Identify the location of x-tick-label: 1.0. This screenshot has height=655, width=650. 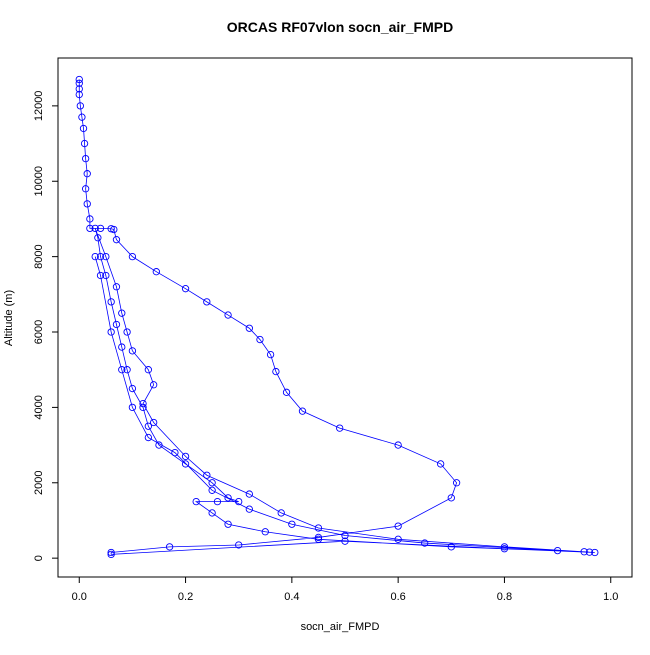
(610, 597).